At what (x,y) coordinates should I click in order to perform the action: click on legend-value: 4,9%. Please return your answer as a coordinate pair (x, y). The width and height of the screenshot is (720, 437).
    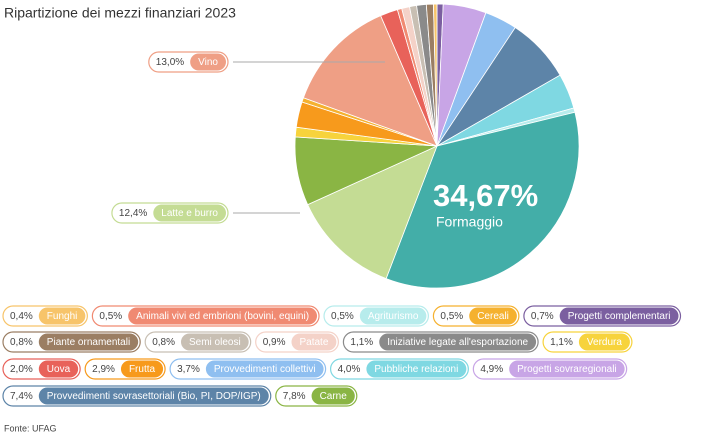
    Looking at the image, I should click on (491, 369).